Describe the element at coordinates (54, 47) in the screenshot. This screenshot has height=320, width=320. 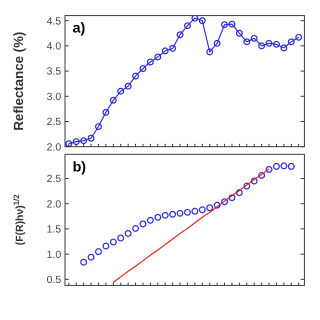
I see `y-tick-label: 4.0` at that location.